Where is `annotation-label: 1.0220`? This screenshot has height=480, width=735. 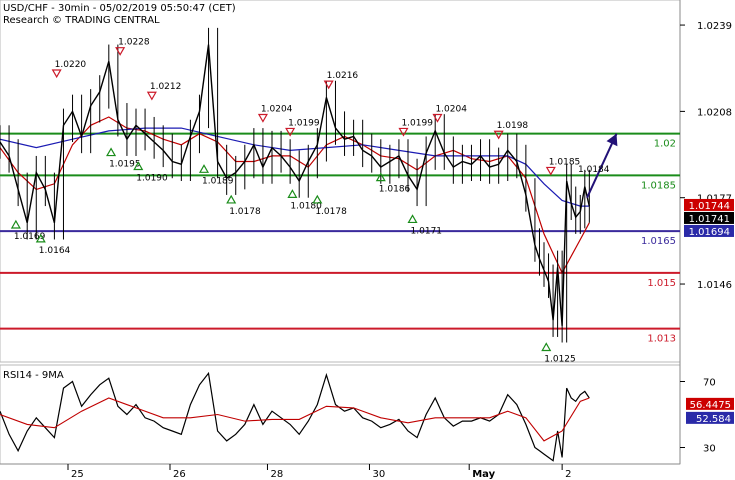
annotation-label: 1.0220 is located at coordinates (71, 65).